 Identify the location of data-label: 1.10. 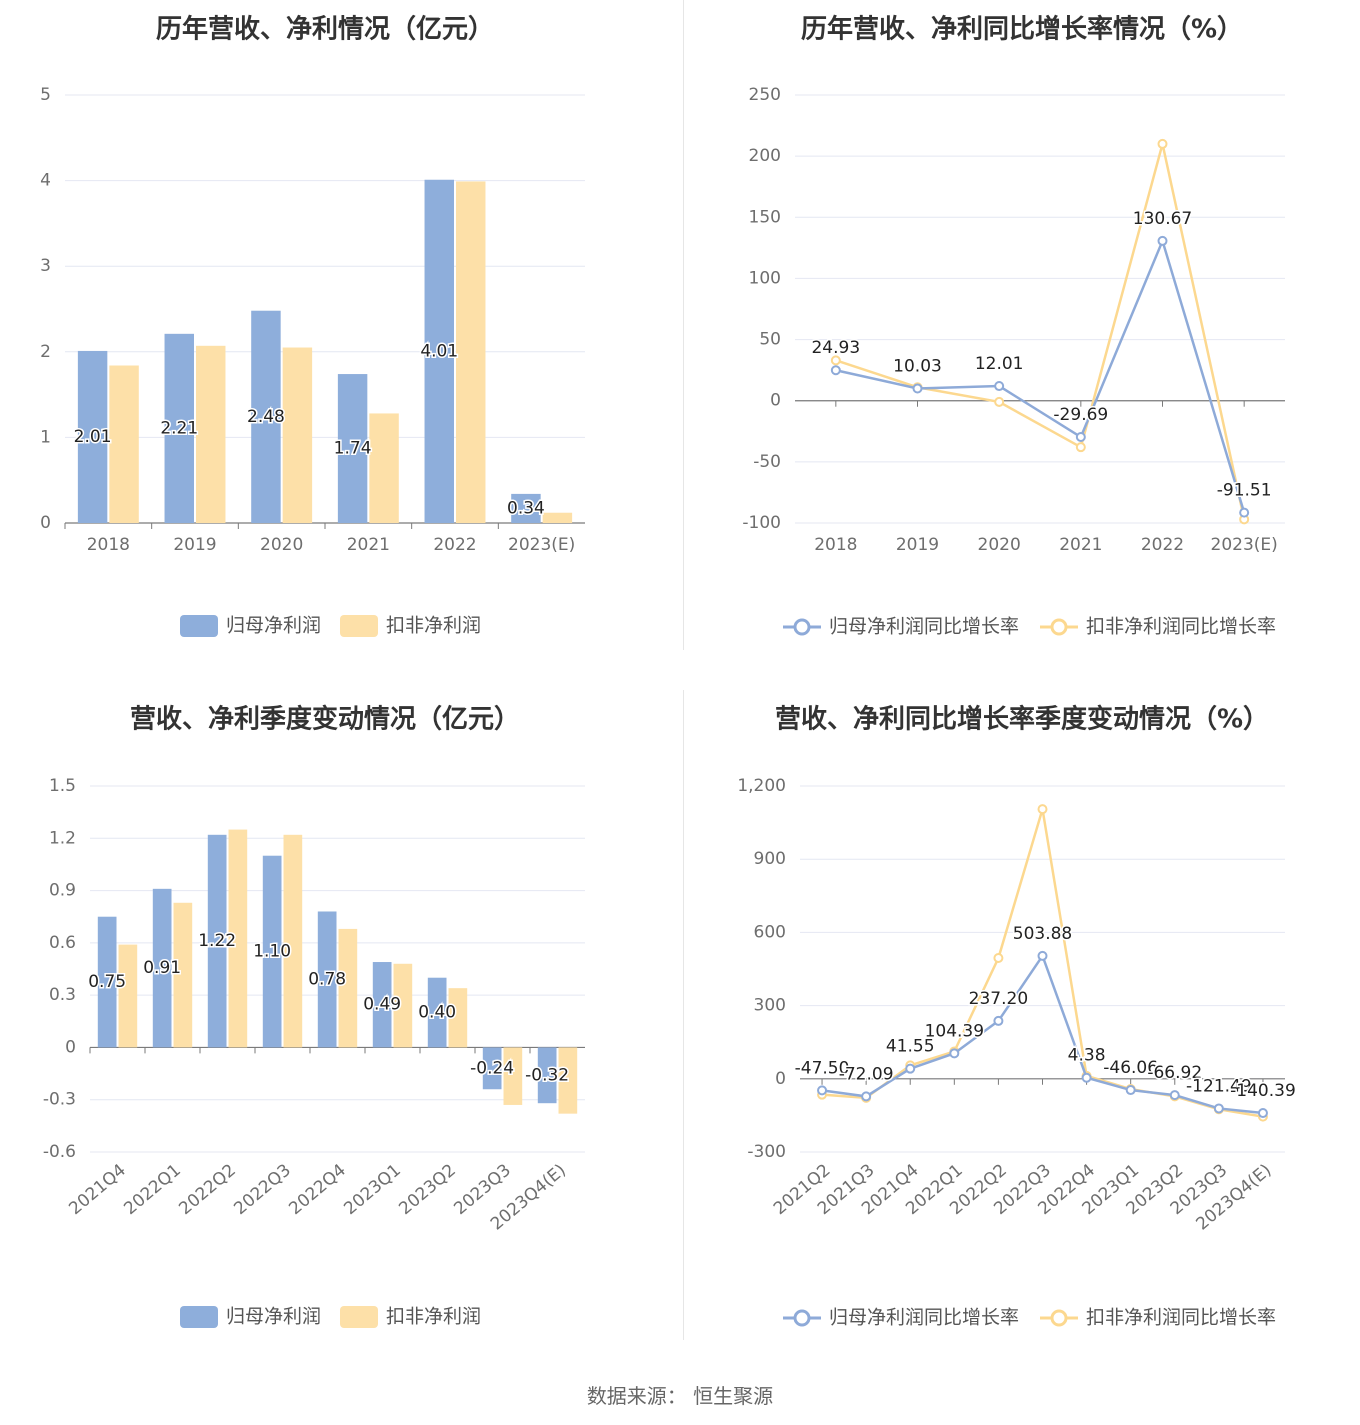
(272, 952).